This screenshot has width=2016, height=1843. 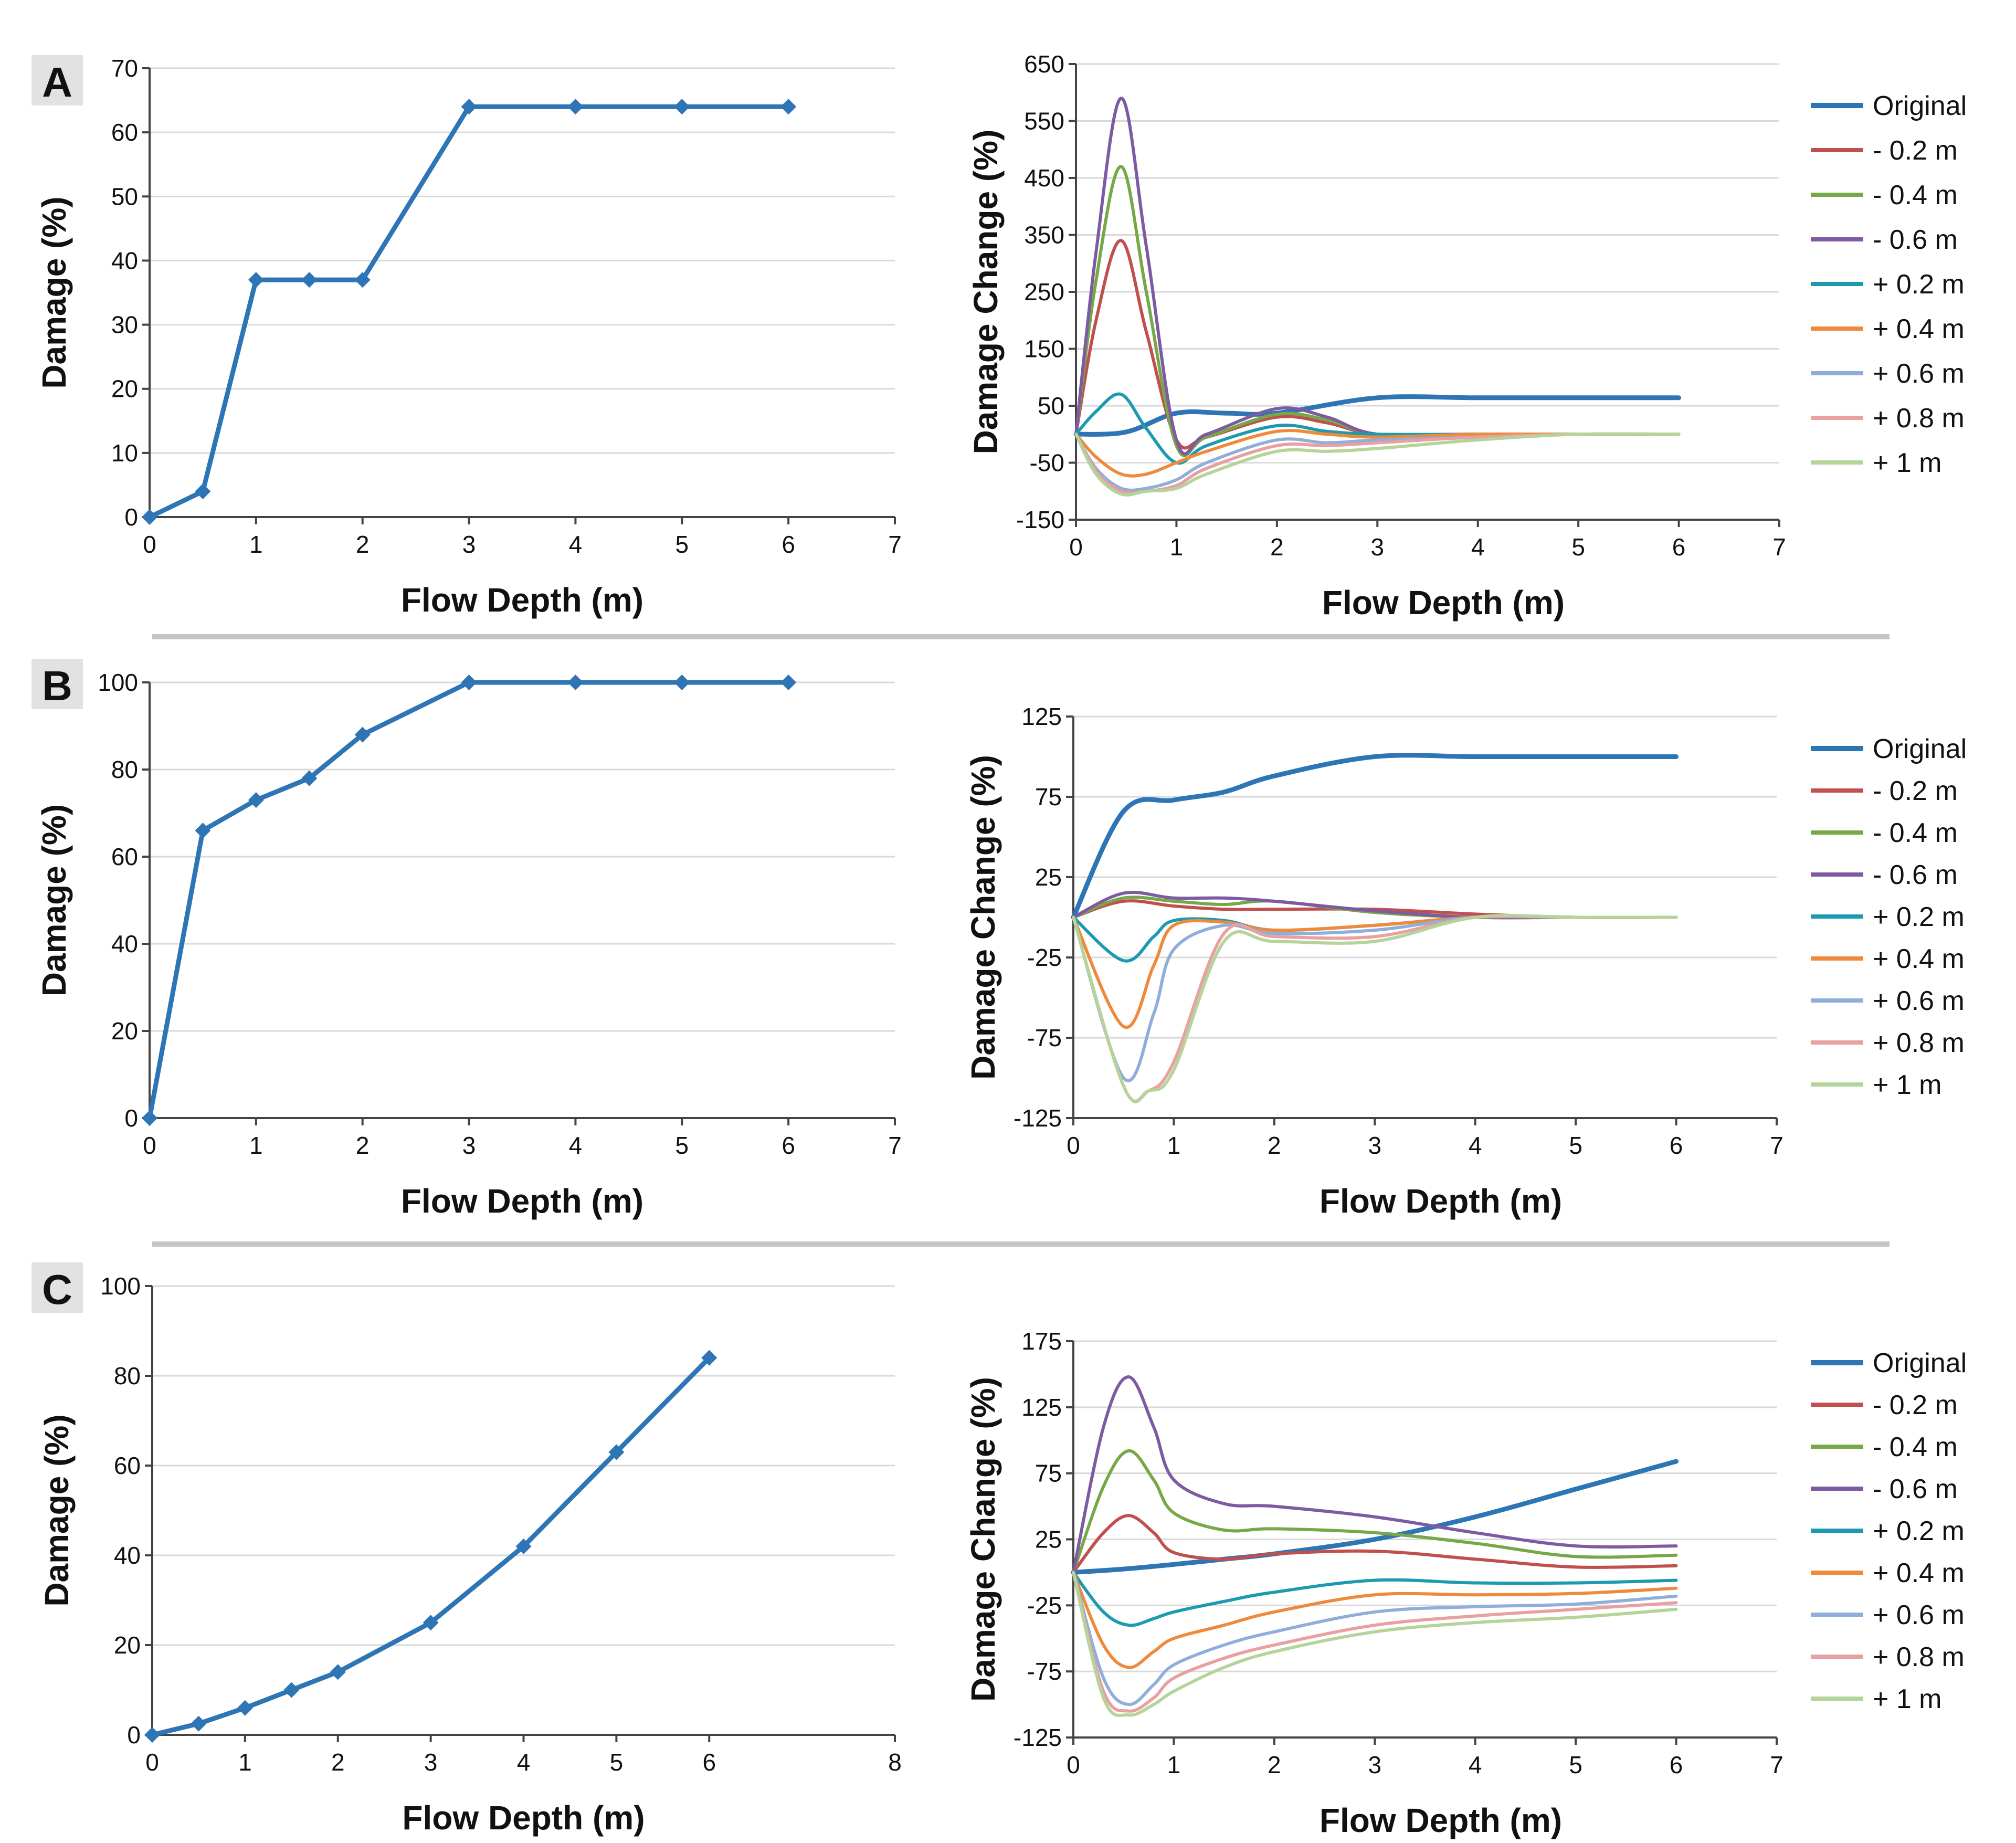 I want to click on x-tick-label: 0, so click(x=1073, y=1145).